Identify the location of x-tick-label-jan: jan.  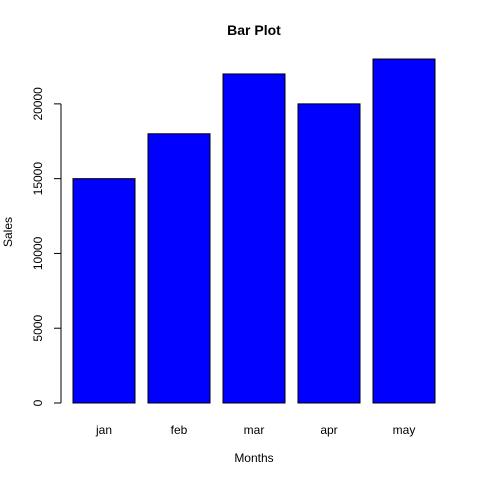
(103, 430).